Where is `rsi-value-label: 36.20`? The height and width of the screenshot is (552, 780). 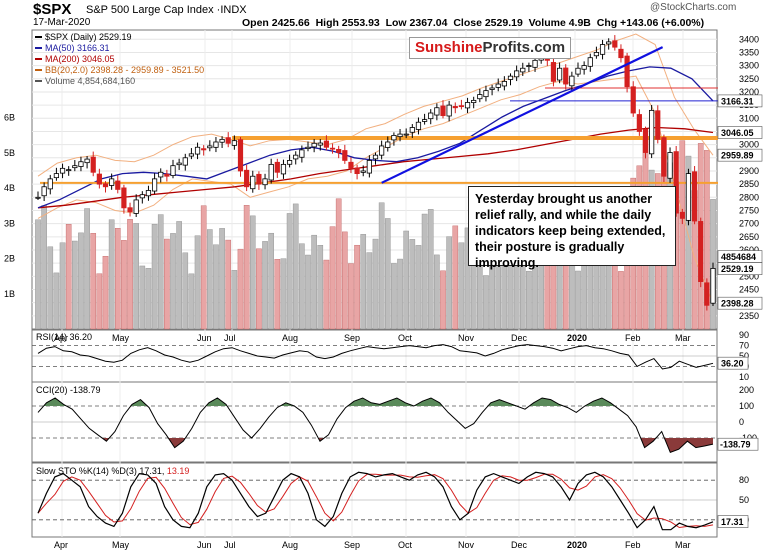
rsi-value-label: 36.20 is located at coordinates (732, 364).